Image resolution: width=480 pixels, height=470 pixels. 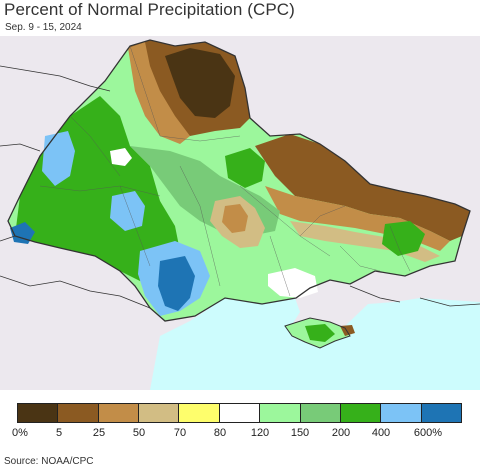 What do you see at coordinates (22, 233) in the screenshot?
I see `extreme-wet-spot-west` at bounding box center [22, 233].